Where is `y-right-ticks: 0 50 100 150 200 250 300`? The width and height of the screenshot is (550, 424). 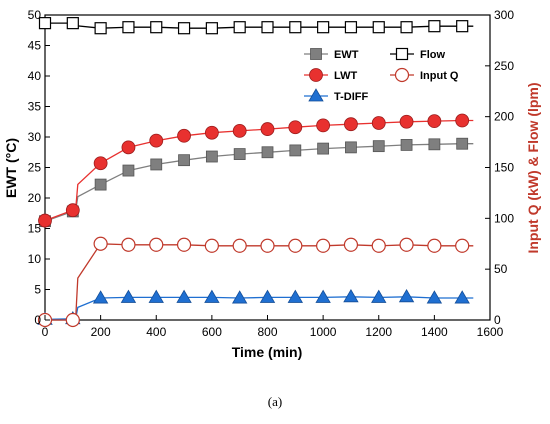
y-right-ticks: 0 50 100 150 200 250 300 is located at coordinates (499, 167).